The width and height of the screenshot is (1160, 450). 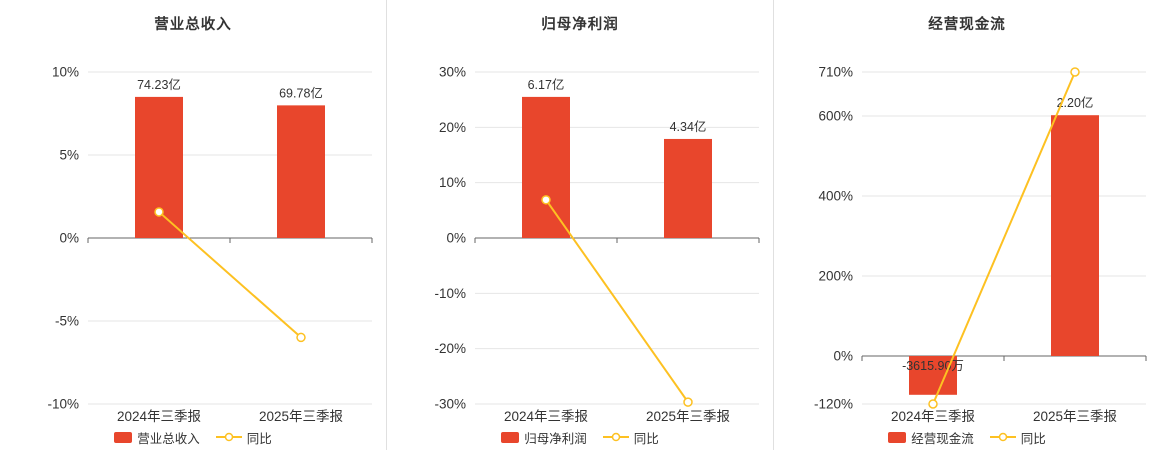 I want to click on y-axis-tick-label: 5%, so click(x=69, y=155).